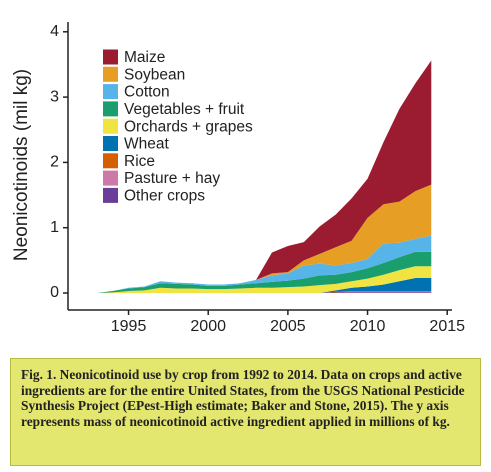  I want to click on legend-label: Pasture + hay, so click(172, 178).